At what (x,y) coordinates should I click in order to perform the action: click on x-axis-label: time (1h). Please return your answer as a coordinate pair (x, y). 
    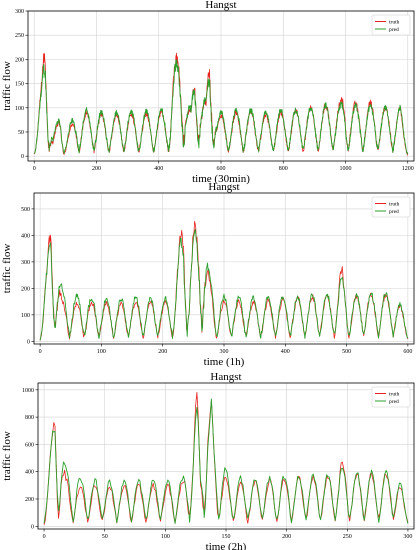
    Looking at the image, I should click on (224, 362).